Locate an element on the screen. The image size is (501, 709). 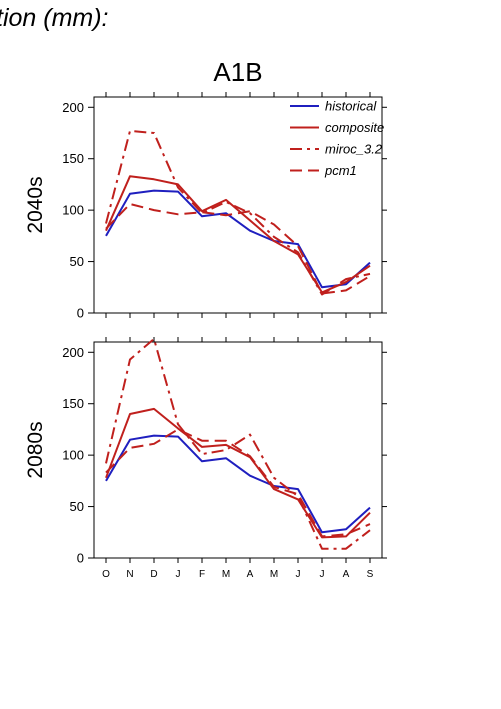
legend-label: historical is located at coordinates (351, 106).